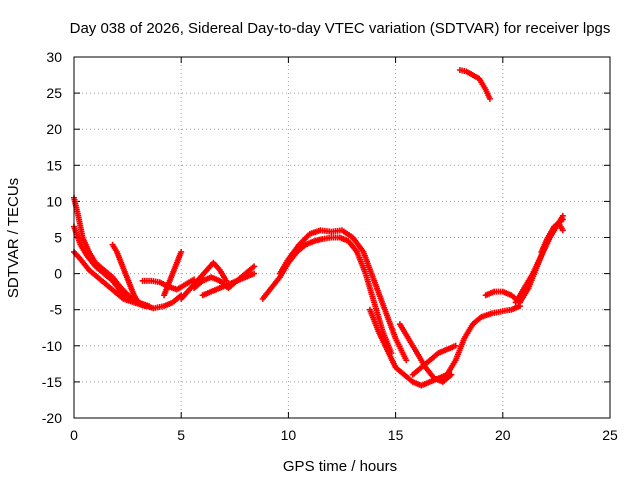 Image resolution: width=640 pixels, height=480 pixels. I want to click on series-track-d, so click(125, 273).